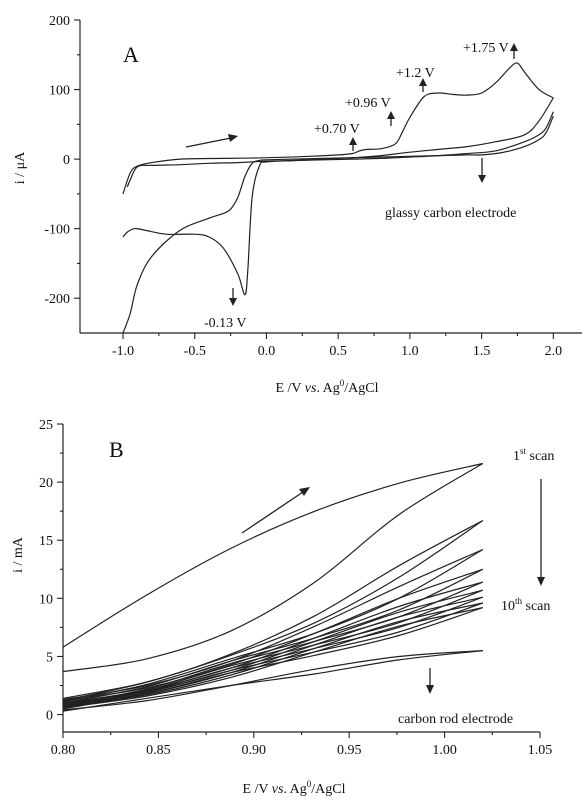 Image resolution: width=582 pixels, height=802 pixels. What do you see at coordinates (391, 115) in the screenshot?
I see `peak-marker-0-96v-head` at bounding box center [391, 115].